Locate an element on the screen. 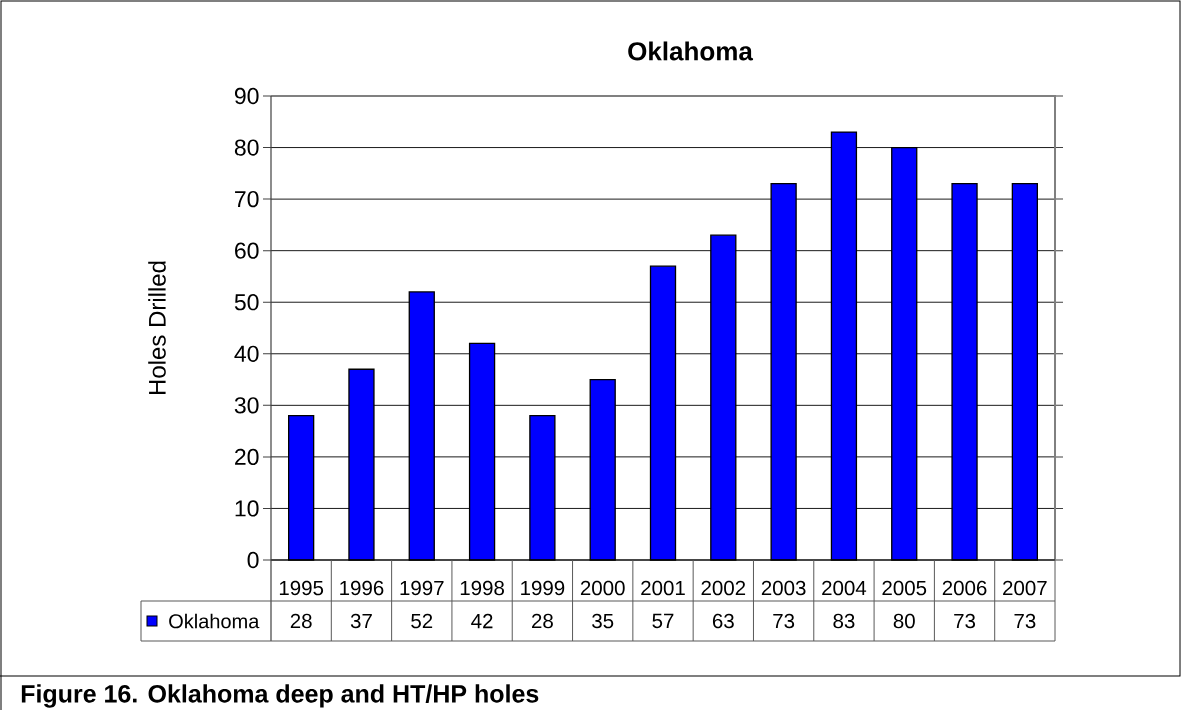 This screenshot has height=710, width=1181. y-tick-label: 60 is located at coordinates (247, 250).